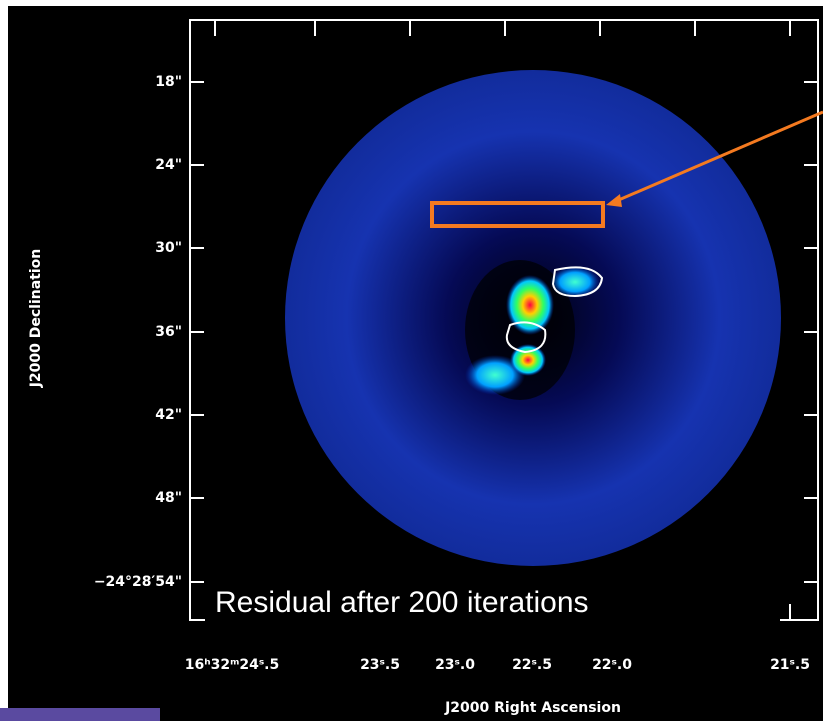 The height and width of the screenshot is (721, 823). Describe the element at coordinates (232, 665) in the screenshot. I see `x-tick-label: 16ʰ32ᵐ24ˢ.5` at that location.